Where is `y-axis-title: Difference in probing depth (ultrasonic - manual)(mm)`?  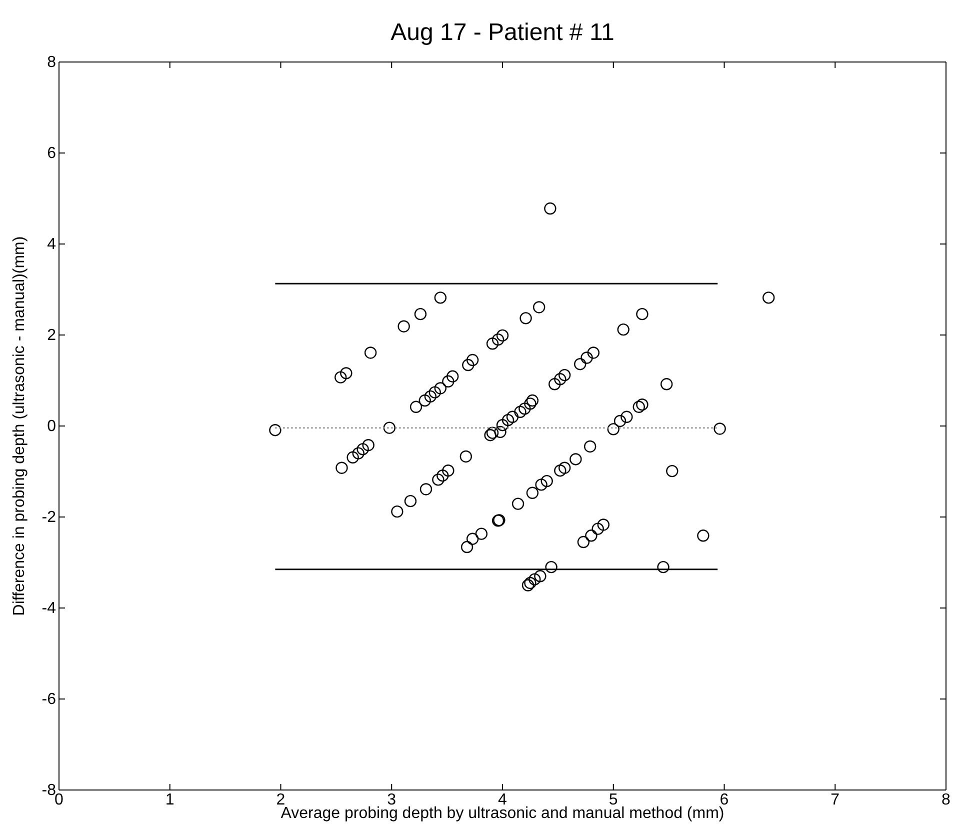 y-axis-title: Difference in probing depth (ultrasonic - manual)(mm) is located at coordinates (19, 426).